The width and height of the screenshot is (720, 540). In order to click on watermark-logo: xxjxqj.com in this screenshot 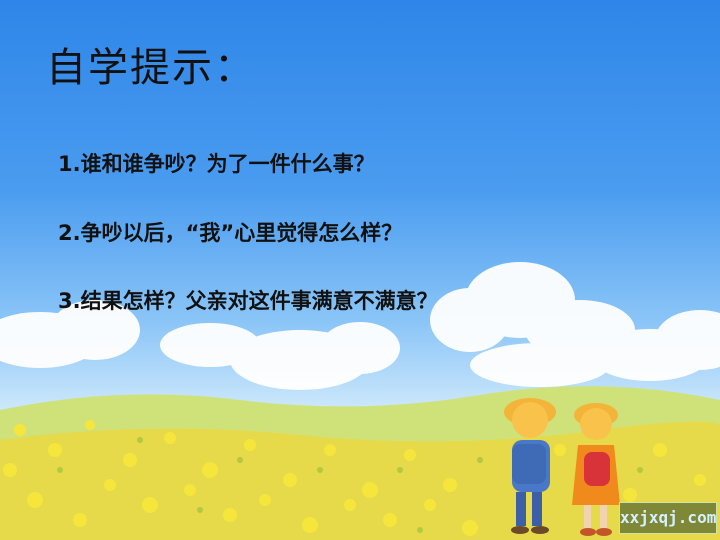, I will do `click(668, 518)`.